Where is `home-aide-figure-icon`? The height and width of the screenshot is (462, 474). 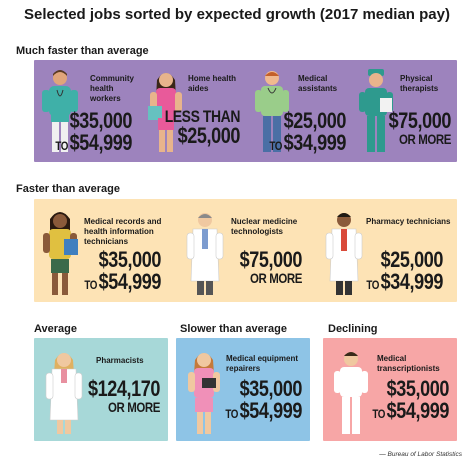
home-aide-figure-icon is located at coordinates (165, 112).